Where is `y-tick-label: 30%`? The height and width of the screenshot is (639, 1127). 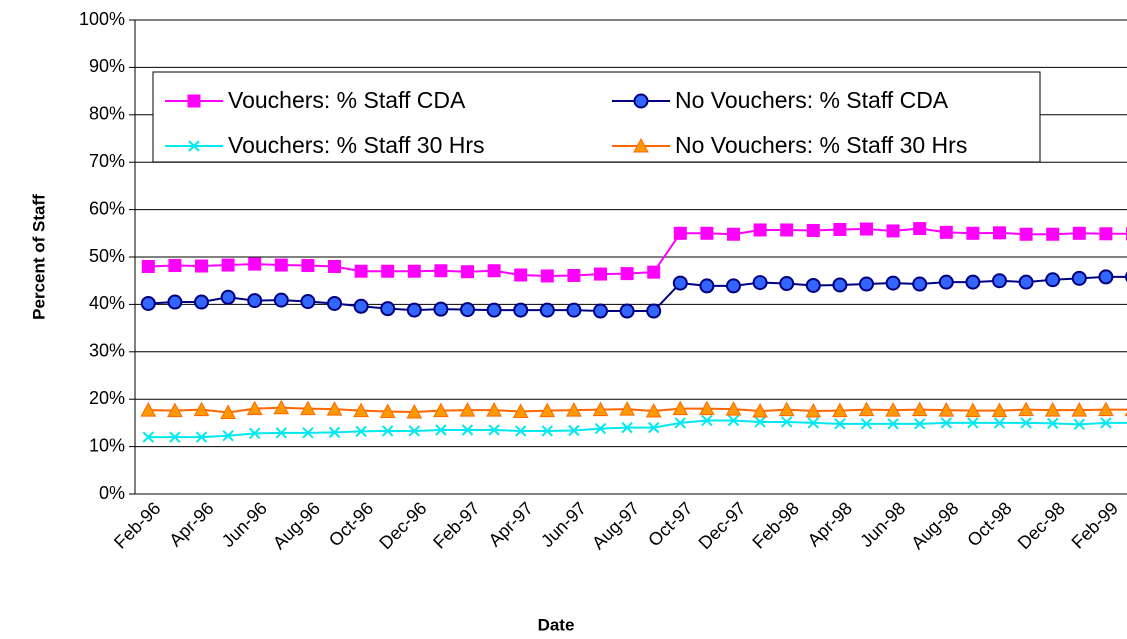
y-tick-label: 30% is located at coordinates (107, 351).